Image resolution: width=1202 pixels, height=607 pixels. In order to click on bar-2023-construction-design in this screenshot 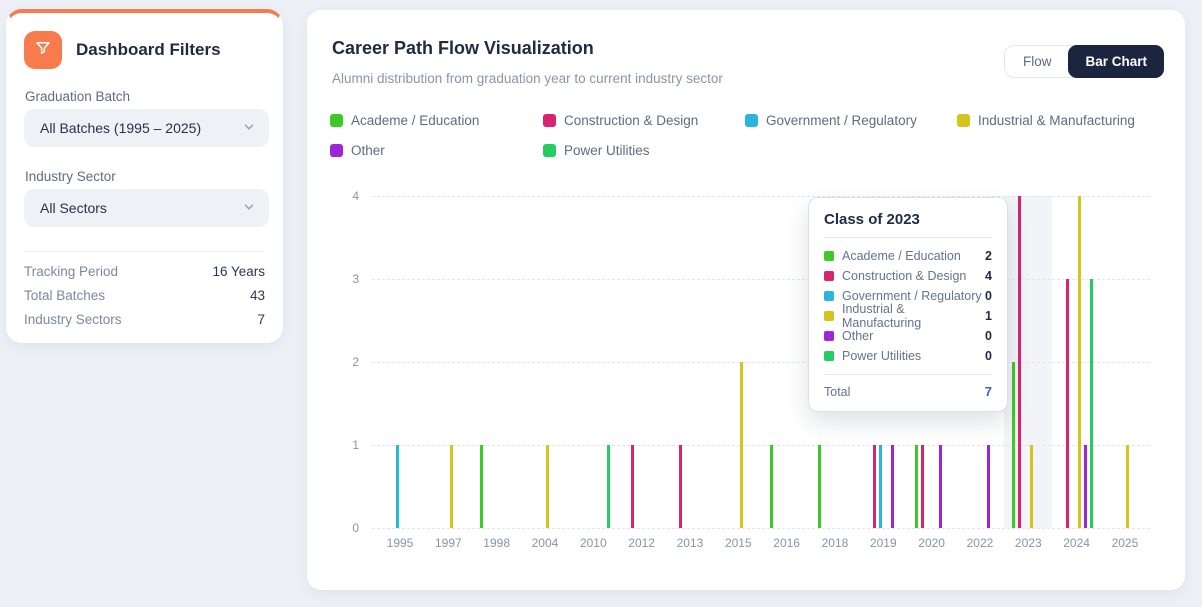, I will do `click(1019, 362)`.